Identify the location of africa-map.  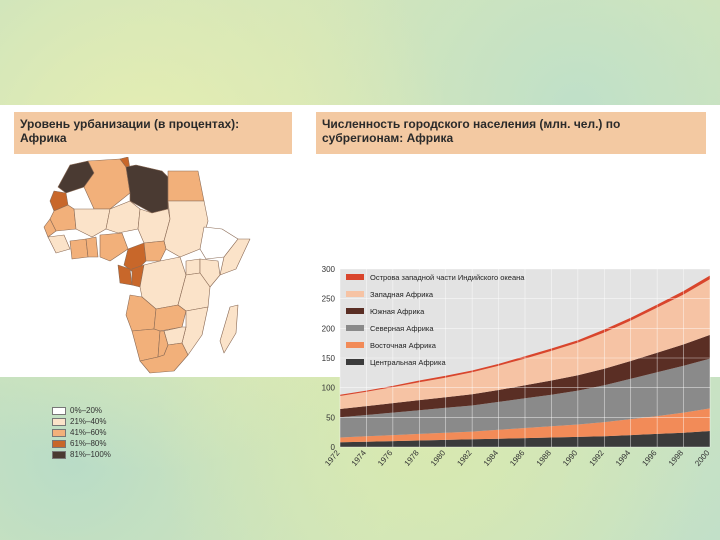
(147, 265).